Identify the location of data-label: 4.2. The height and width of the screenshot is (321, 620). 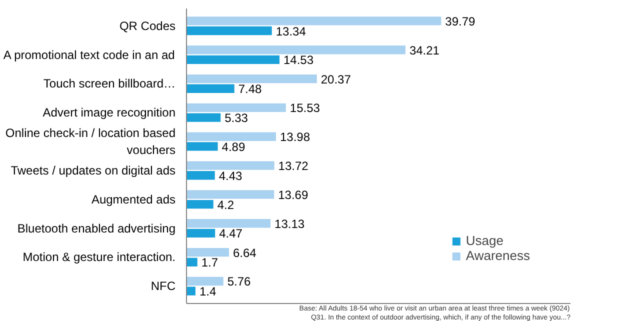
(225, 205).